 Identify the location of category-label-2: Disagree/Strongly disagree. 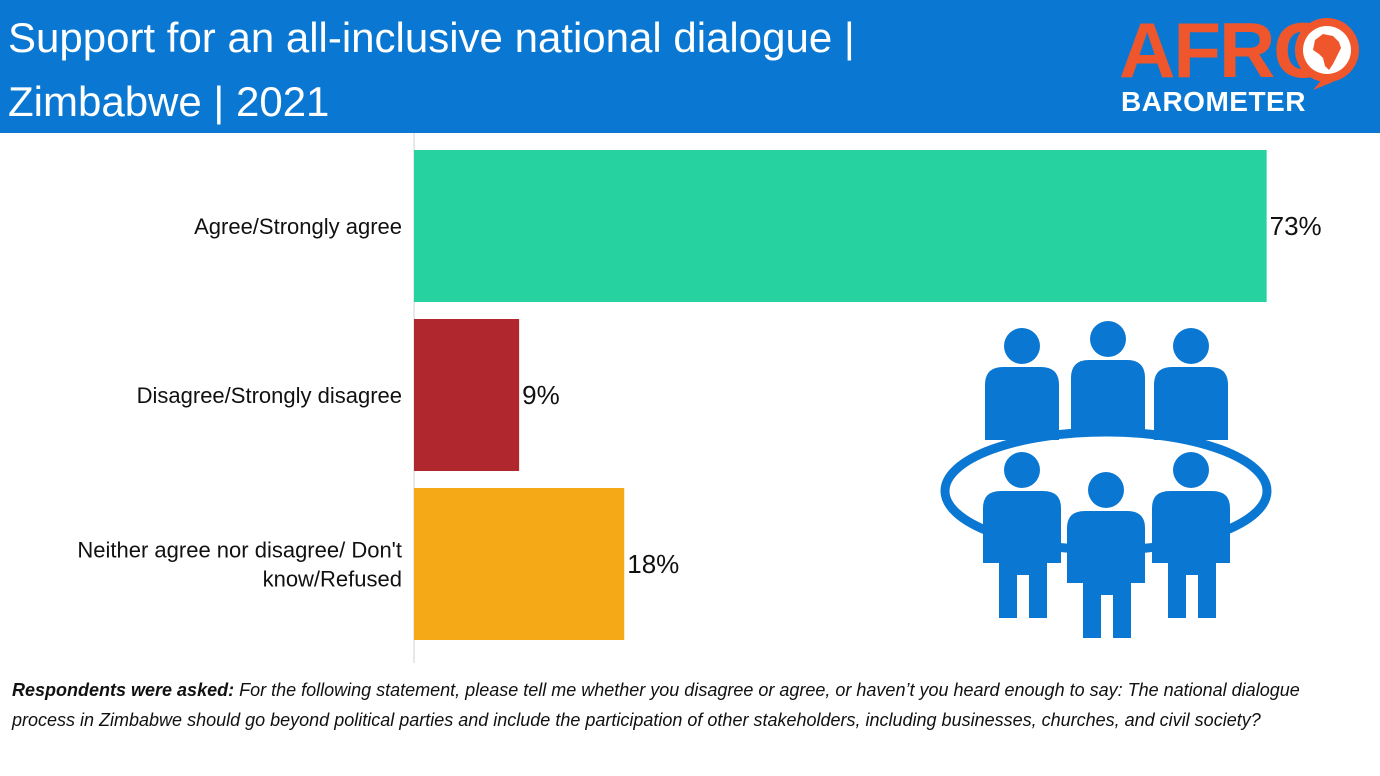
(269, 395).